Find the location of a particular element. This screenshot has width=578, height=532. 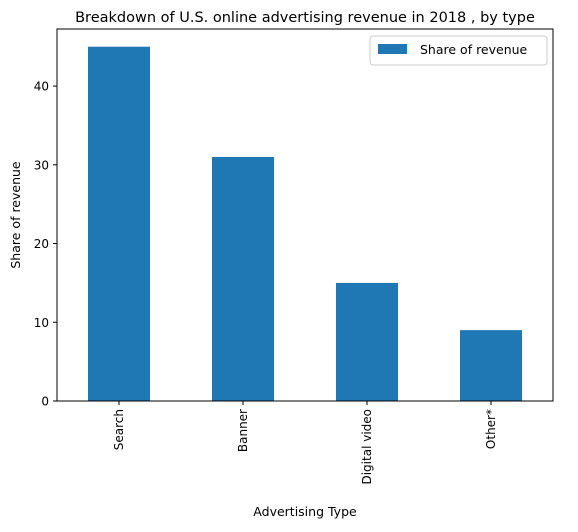

legend: Share of revenue is located at coordinates (458, 50).